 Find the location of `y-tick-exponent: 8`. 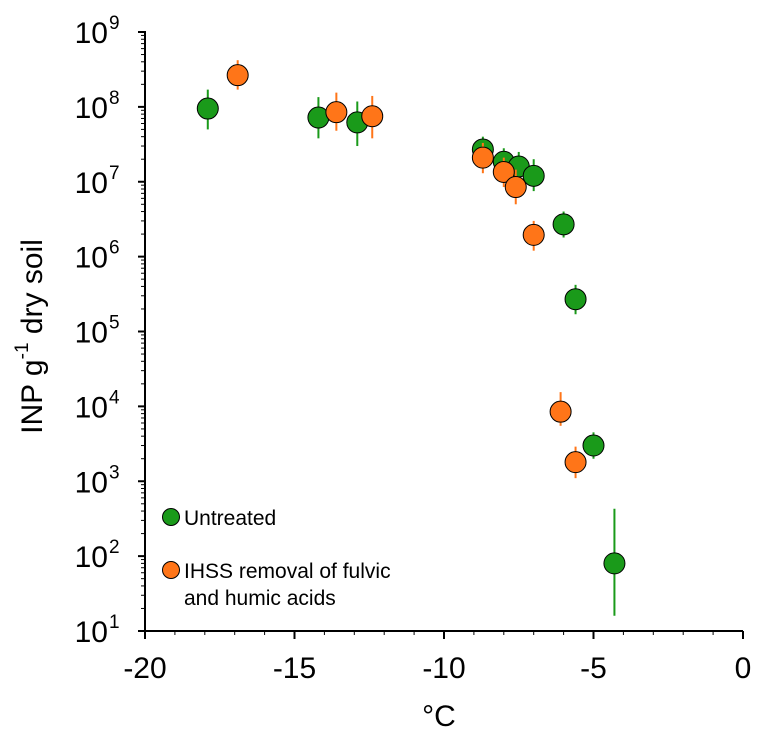

y-tick-exponent: 8 is located at coordinates (114, 98).